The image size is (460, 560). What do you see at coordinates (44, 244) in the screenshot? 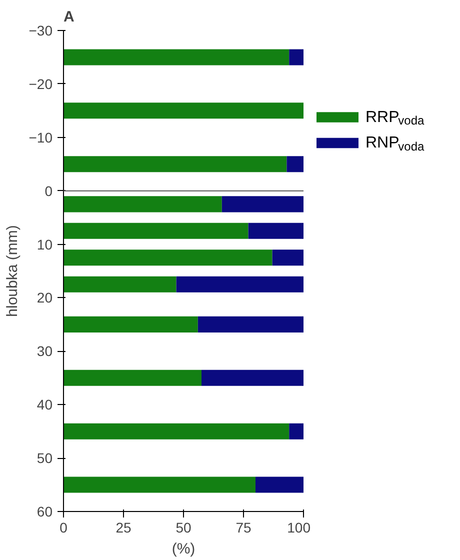
I see `y-tick-label: 10` at bounding box center [44, 244].